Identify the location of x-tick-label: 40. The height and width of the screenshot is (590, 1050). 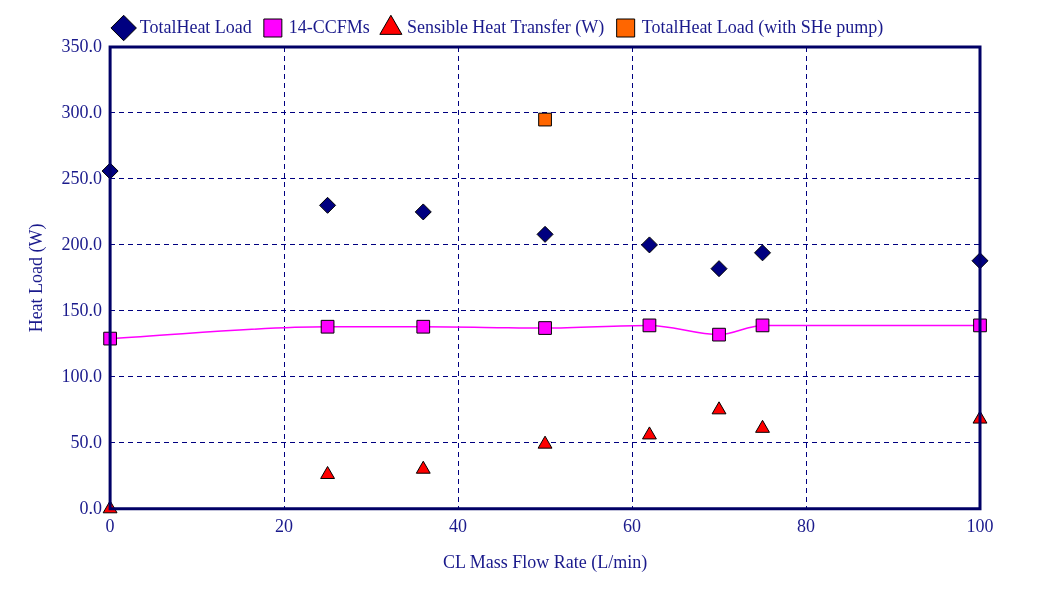
(458, 526).